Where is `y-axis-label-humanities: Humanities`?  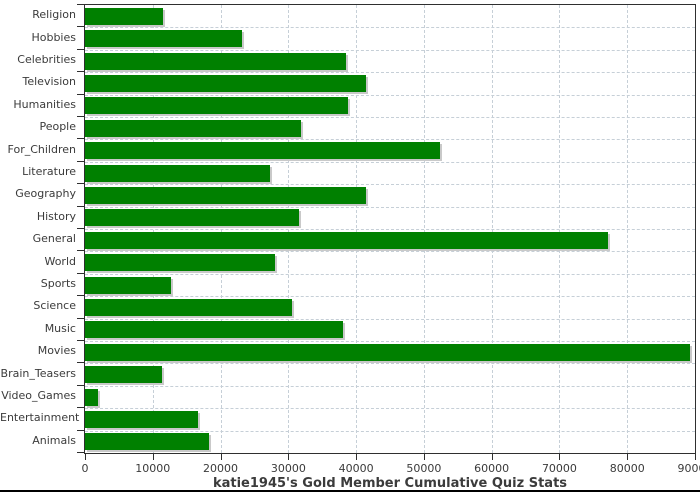
y-axis-label-humanities: Humanities is located at coordinates (44, 104).